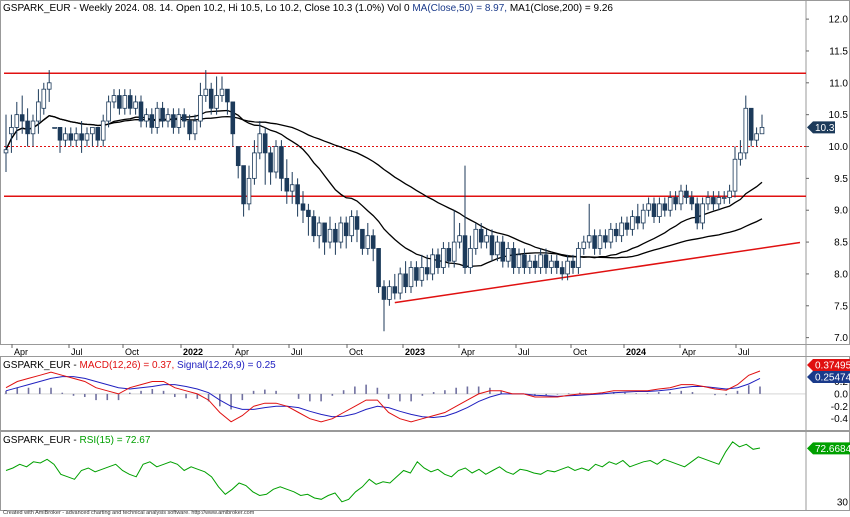  Describe the element at coordinates (832, 366) in the screenshot. I see `badge-text: 0.374958` at that location.